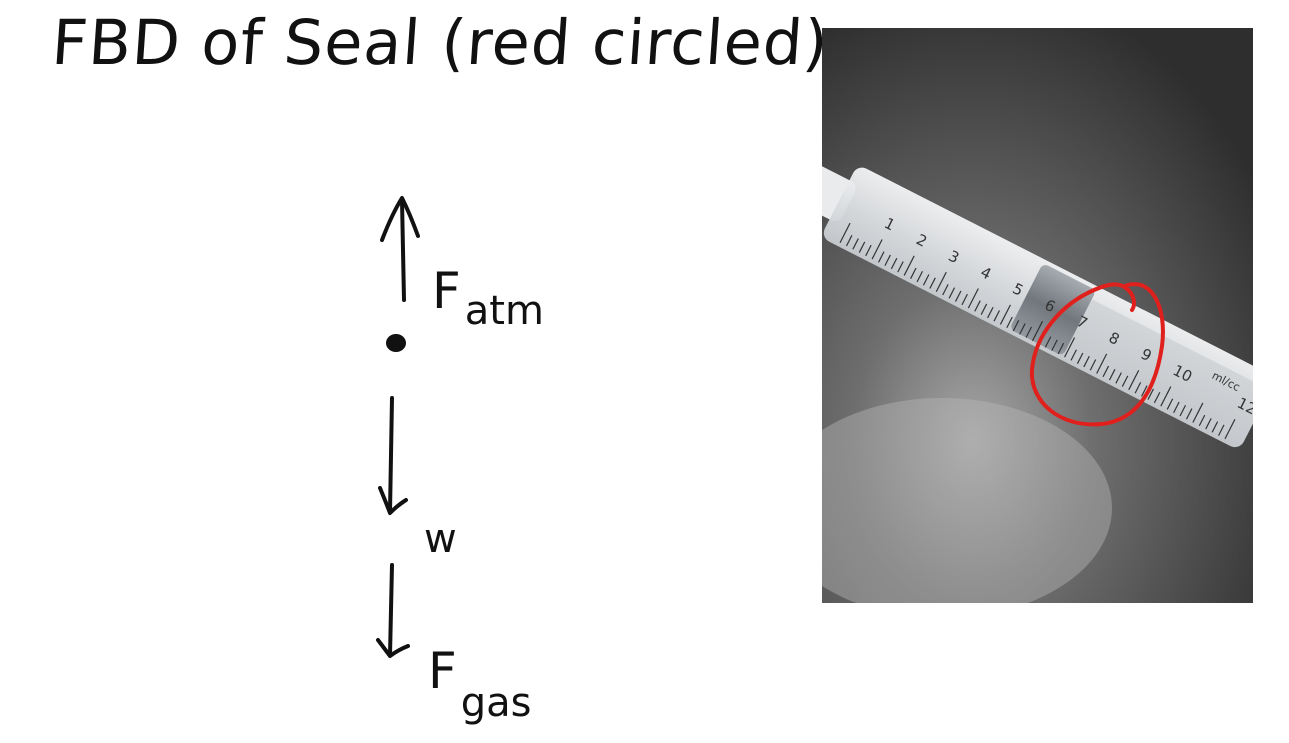  Describe the element at coordinates (400, 249) in the screenshot. I see `arrow-f-atm` at that location.